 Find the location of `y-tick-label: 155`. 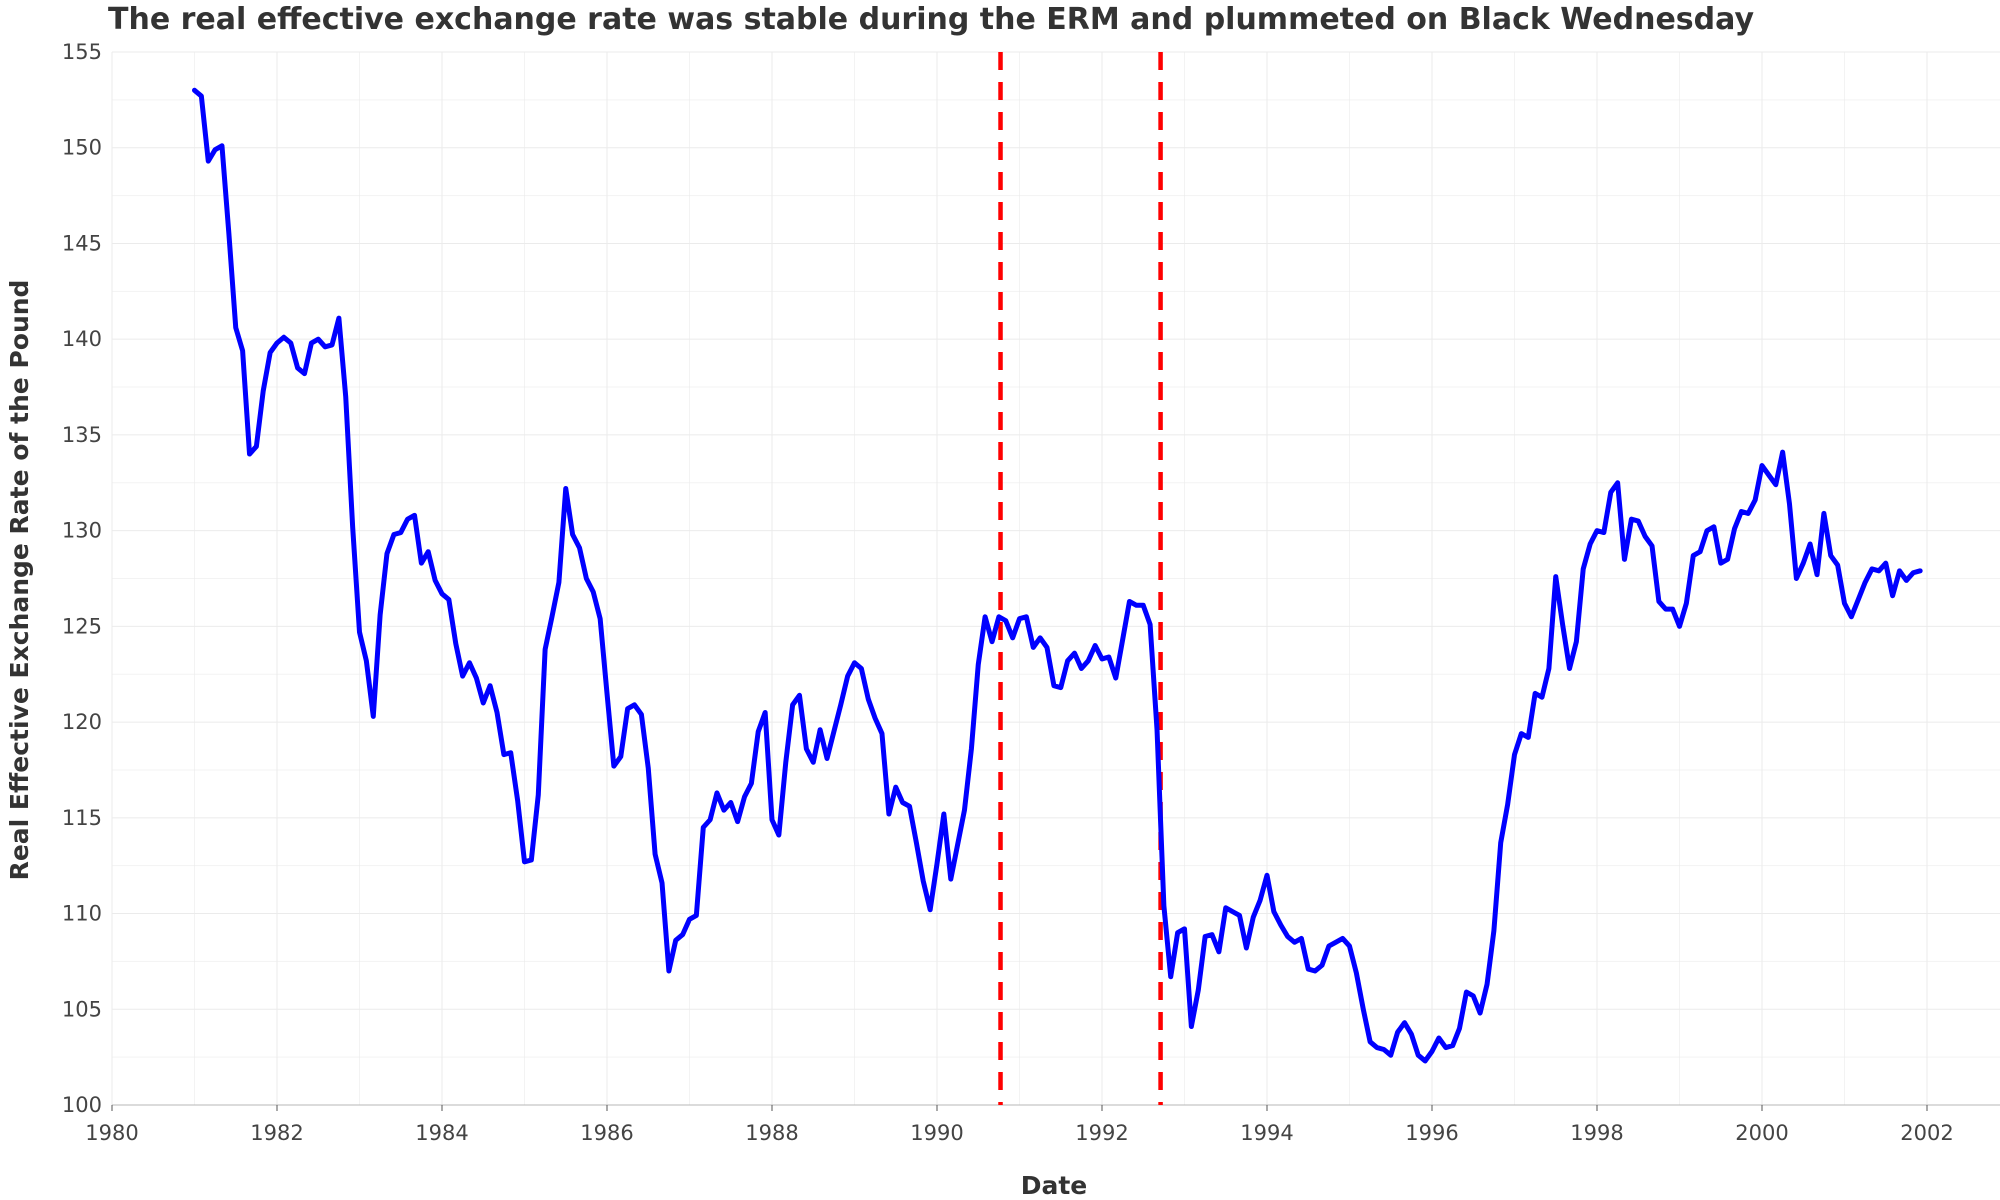

y-tick-label: 155 is located at coordinates (82, 52).